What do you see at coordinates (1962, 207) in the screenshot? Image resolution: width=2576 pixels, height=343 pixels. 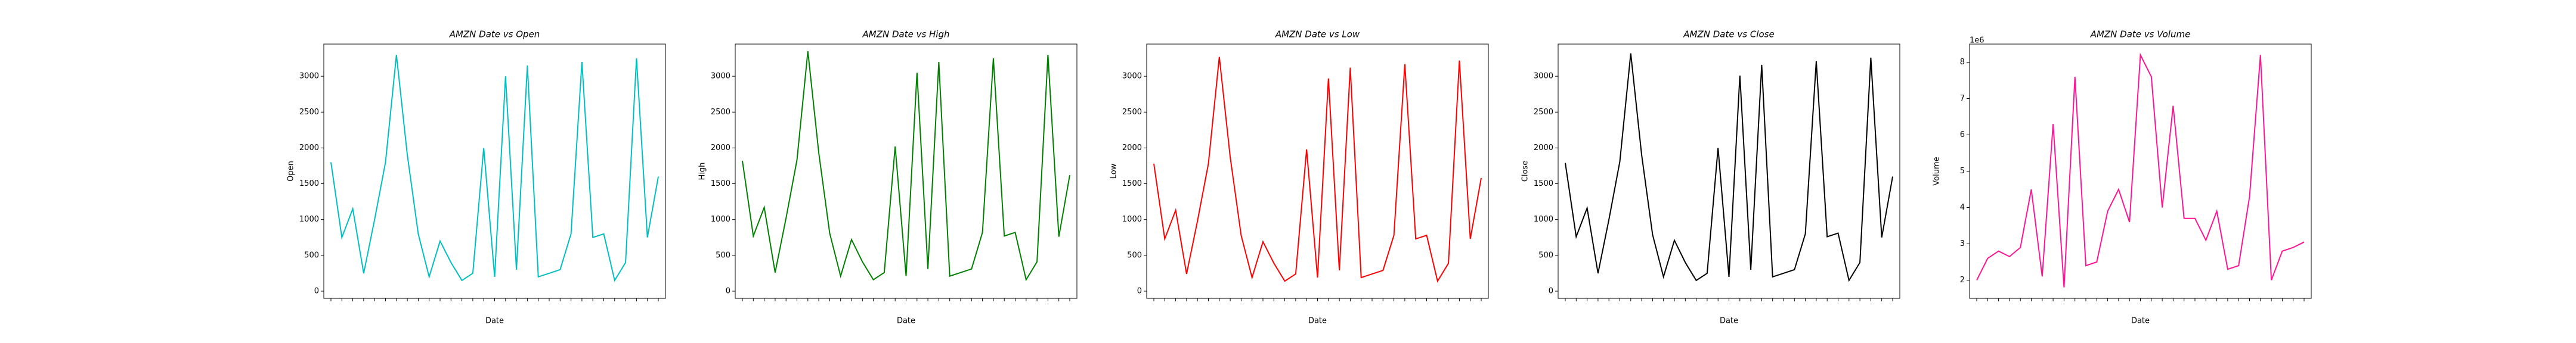 I see `y-tick-label: 4` at bounding box center [1962, 207].